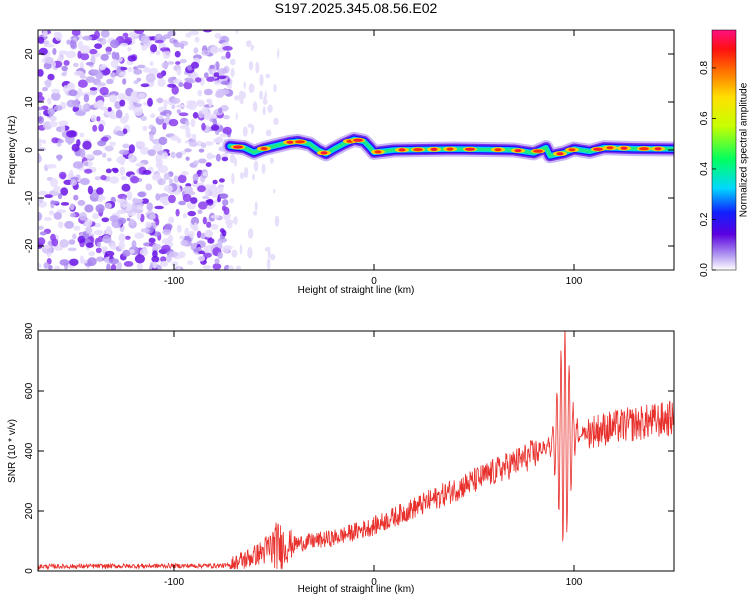 This screenshot has height=600, width=750. Describe the element at coordinates (29, 450) in the screenshot. I see `y-tick-label: 400` at that location.